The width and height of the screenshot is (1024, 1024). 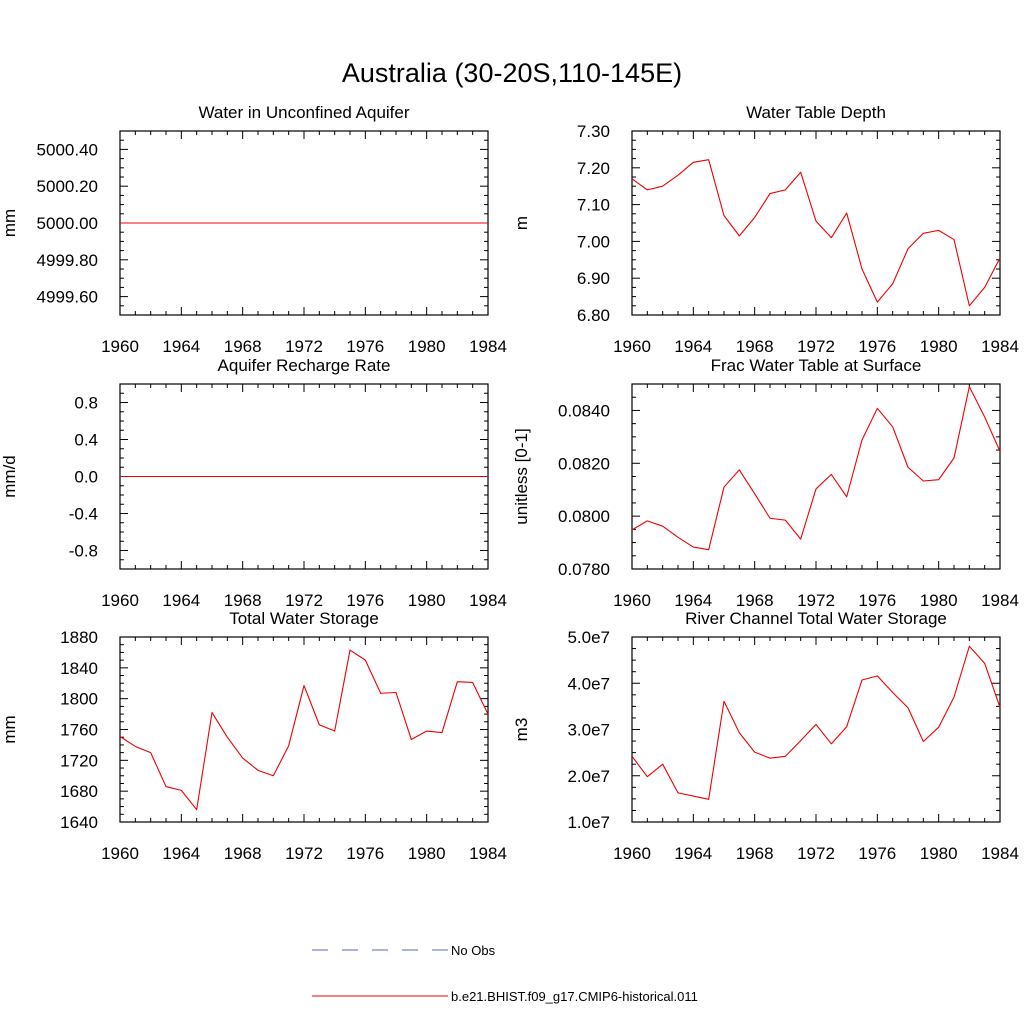 I want to click on y-tick-label: 7.00, so click(x=593, y=241).